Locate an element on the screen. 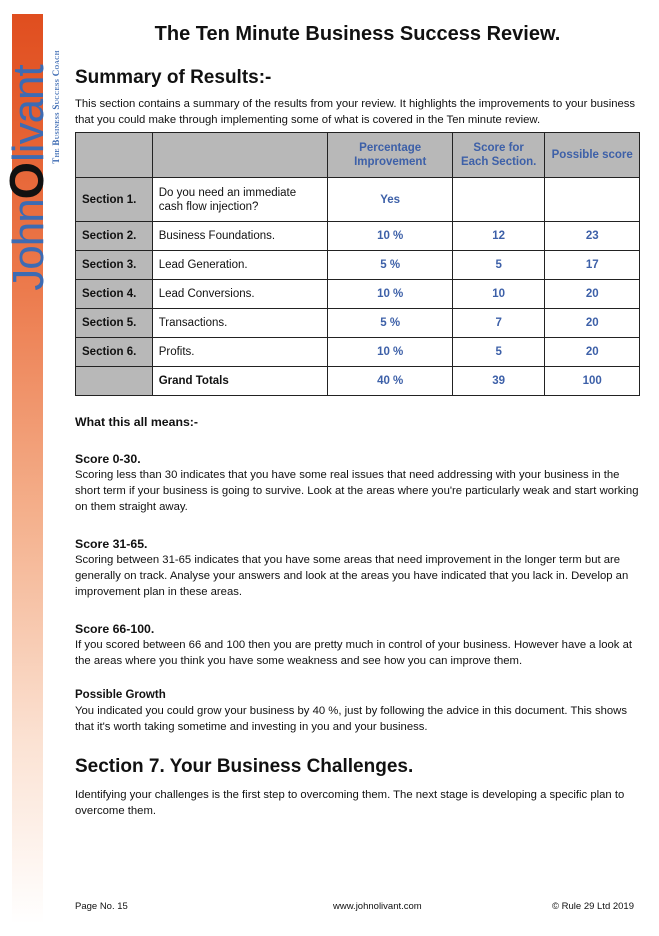  table-cell: Lead Generation. is located at coordinates (240, 265).